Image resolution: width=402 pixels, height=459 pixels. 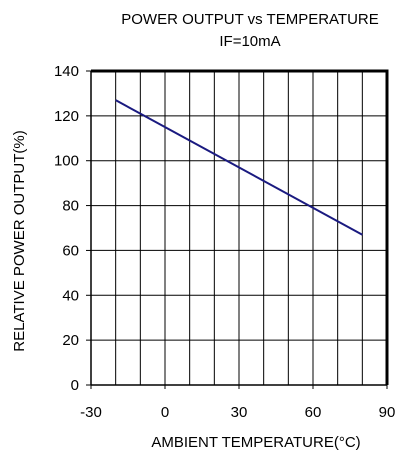 What do you see at coordinates (250, 19) in the screenshot?
I see `chart-title: POWER OUTPUT vs TEMPERATURE` at bounding box center [250, 19].